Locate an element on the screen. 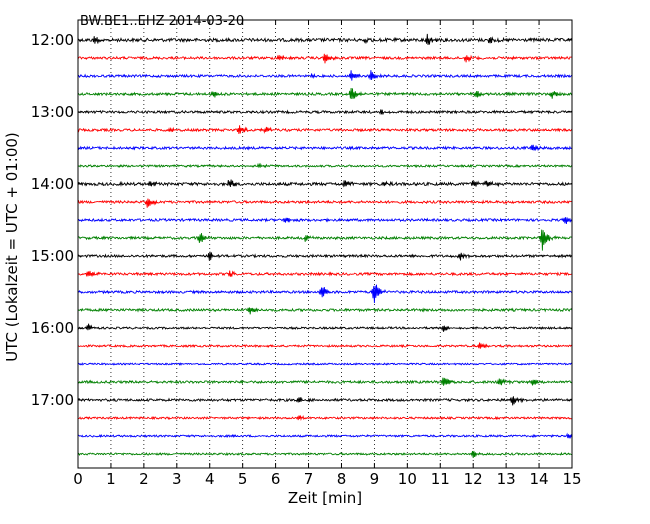  y-tick-label: 15:00 is located at coordinates (52, 256).